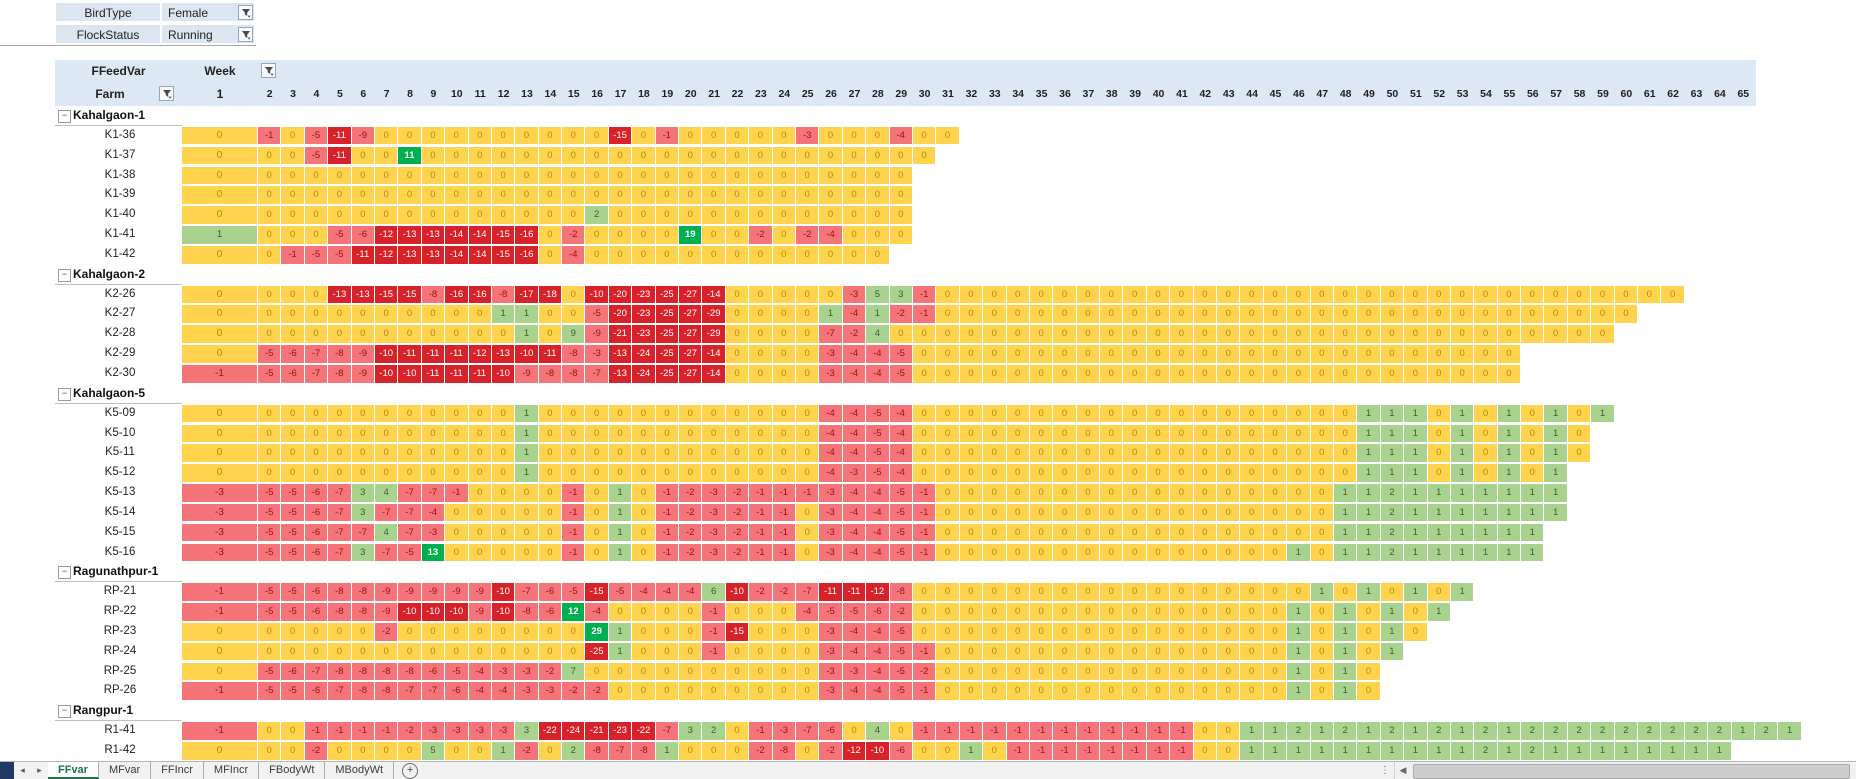  What do you see at coordinates (1556, 94) in the screenshot?
I see `week-column-header: 57` at bounding box center [1556, 94].